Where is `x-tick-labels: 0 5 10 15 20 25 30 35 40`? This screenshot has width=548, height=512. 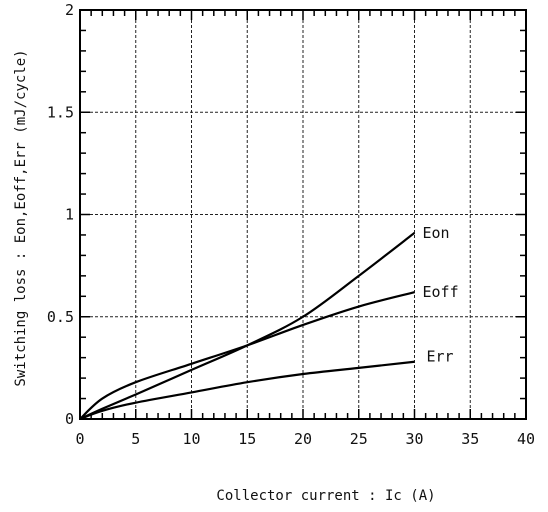
x-tick-labels: 0 5 10 15 20 25 30 35 40 is located at coordinates (305, 439).